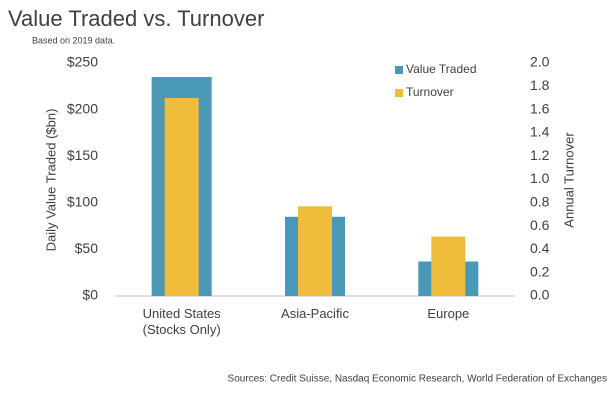 The image size is (614, 400). Describe the element at coordinates (90, 295) in the screenshot. I see `y-tick-label: $0` at that location.